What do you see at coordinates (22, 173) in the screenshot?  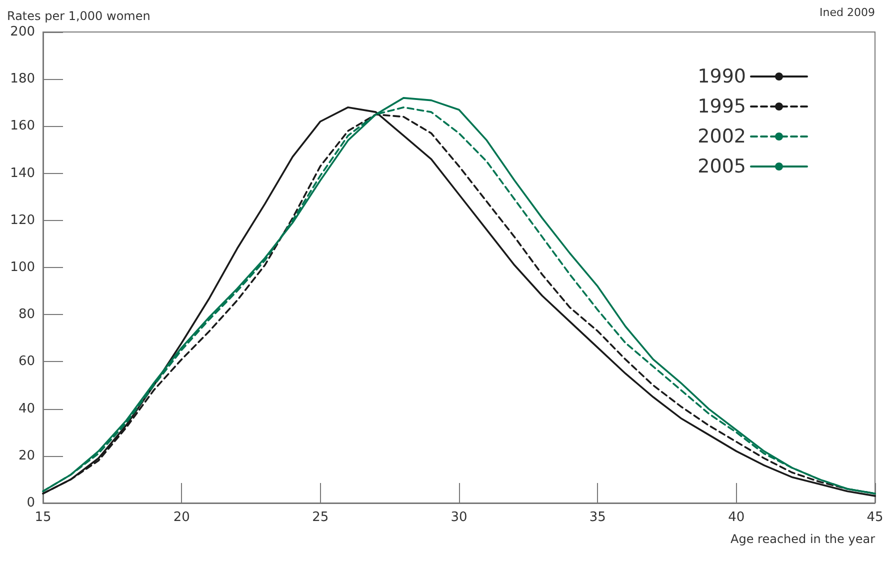 I see `y-tick-label: 140` at bounding box center [22, 173].